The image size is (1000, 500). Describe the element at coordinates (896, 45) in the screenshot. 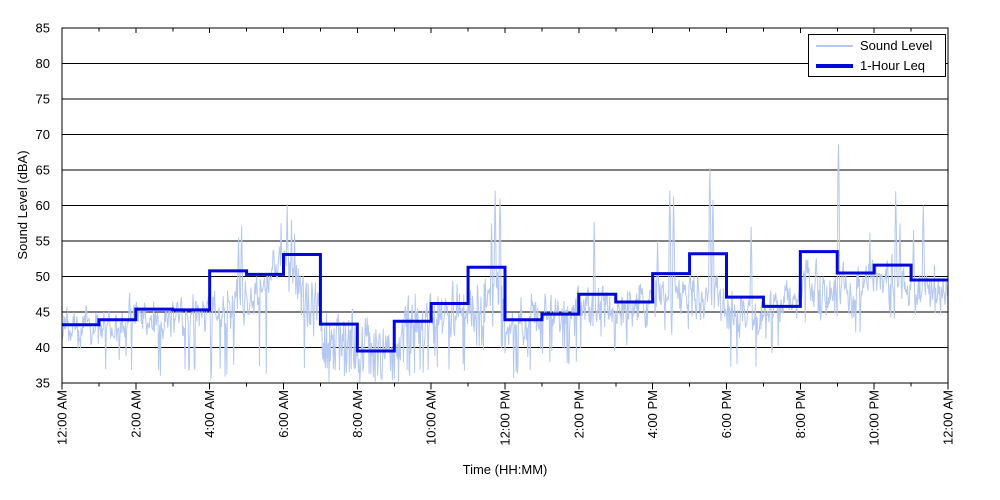

I see `legend-label-sound-level: Sound Level` at that location.